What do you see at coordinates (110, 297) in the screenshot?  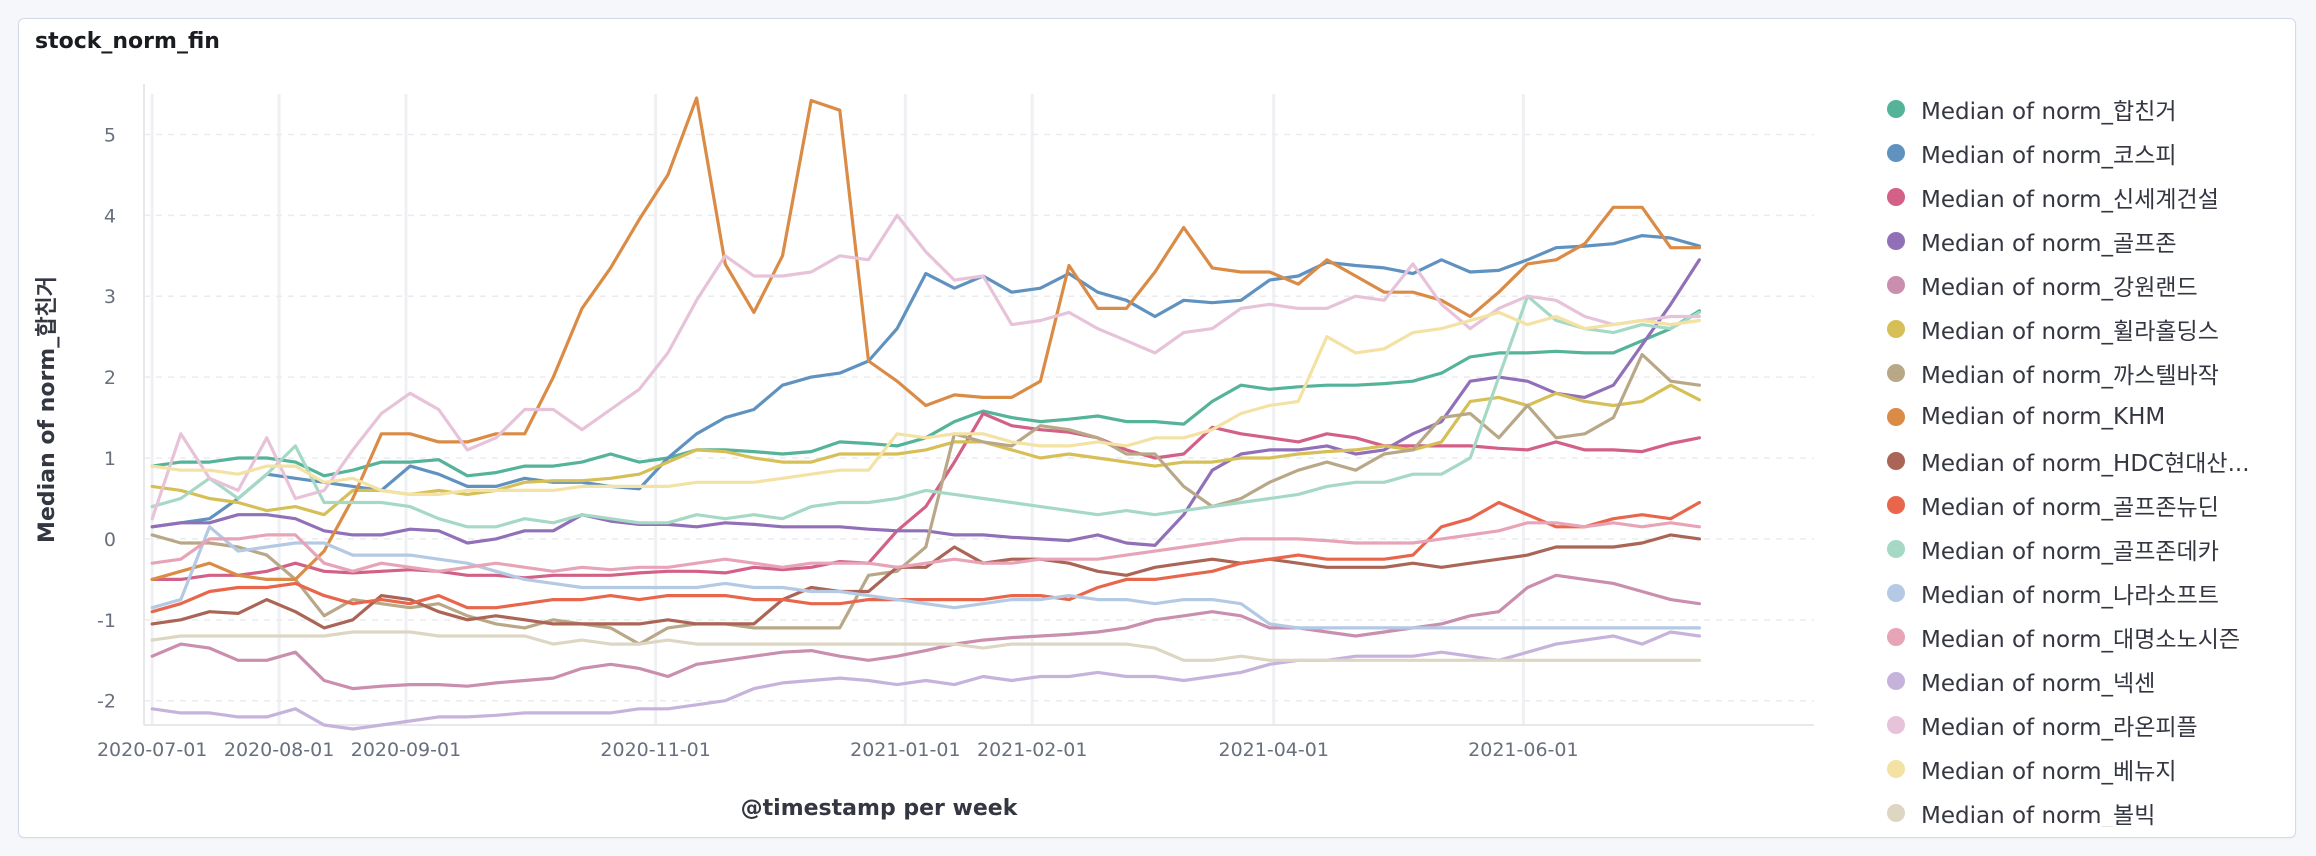 I see `y-tick-label: 3` at bounding box center [110, 297].